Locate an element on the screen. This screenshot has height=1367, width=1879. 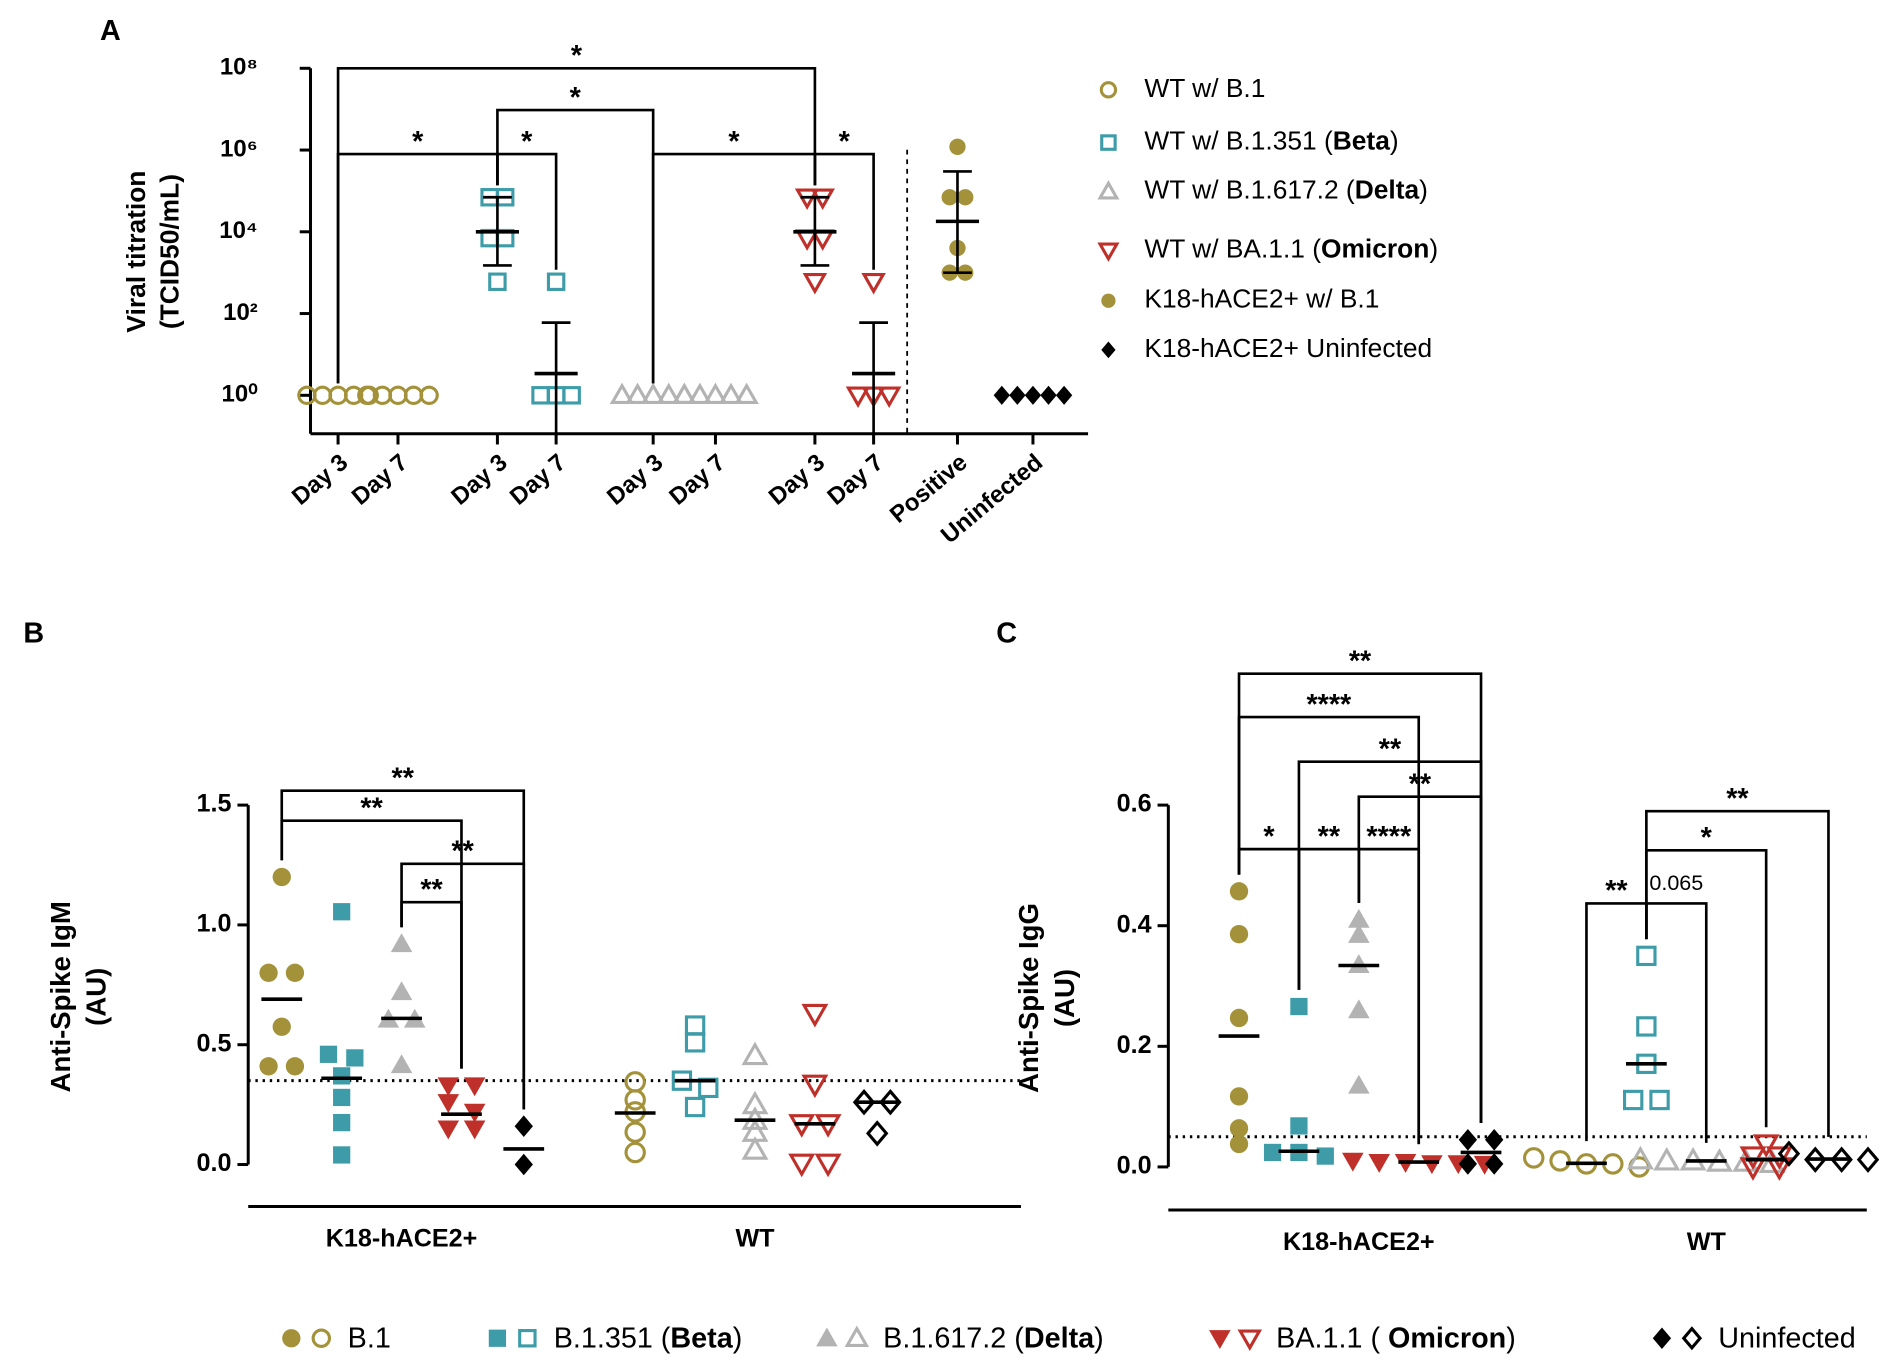
legend-text: B.1 is located at coordinates (369, 1338).